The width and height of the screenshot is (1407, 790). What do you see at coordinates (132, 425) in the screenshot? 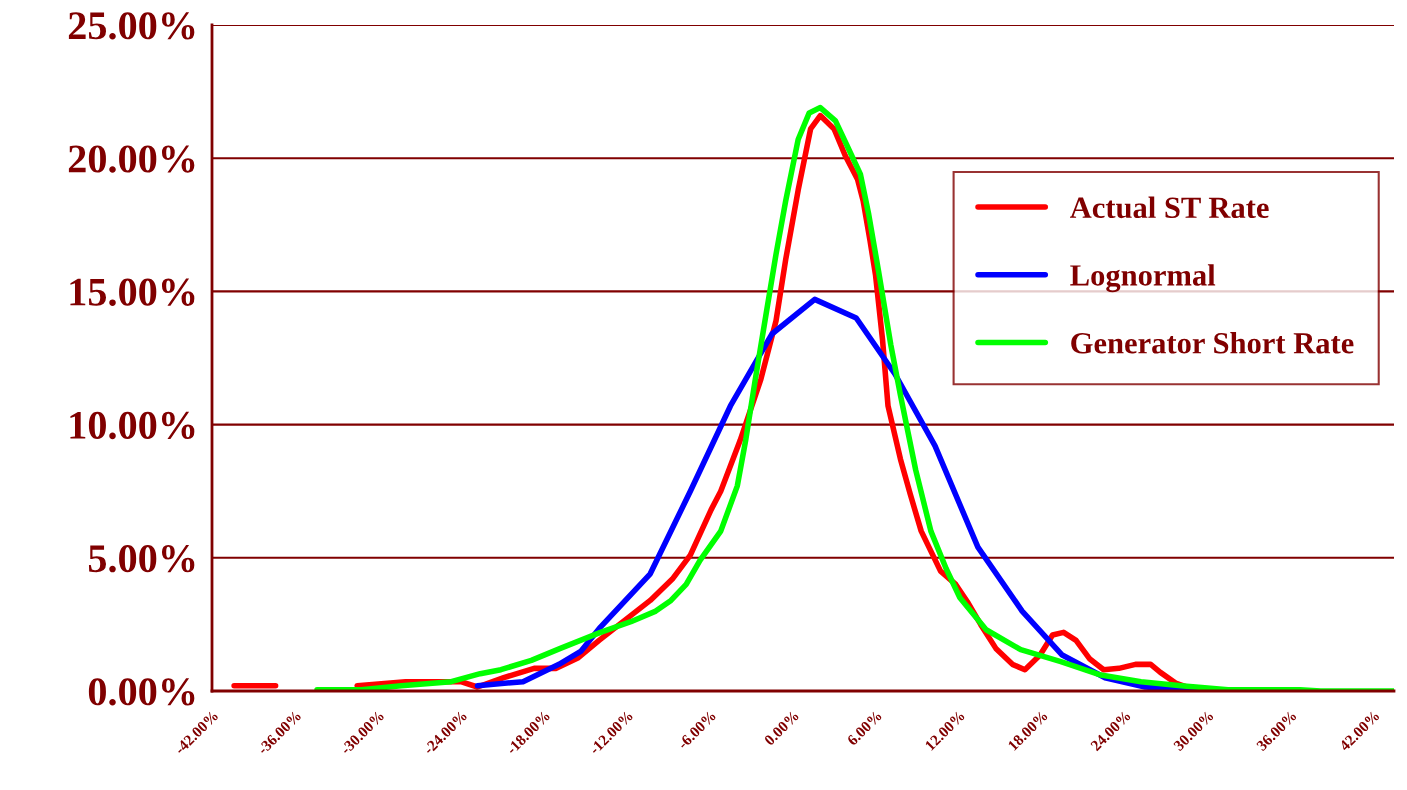
I see `y-tick-label: 10.00%` at bounding box center [132, 425].